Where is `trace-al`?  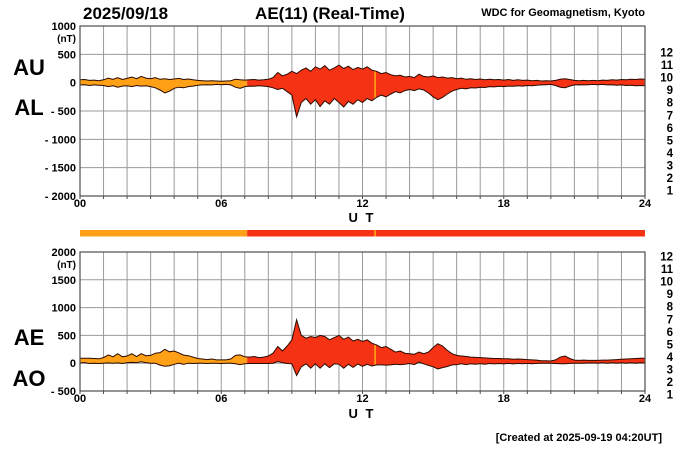
trace-al is located at coordinates (362, 101).